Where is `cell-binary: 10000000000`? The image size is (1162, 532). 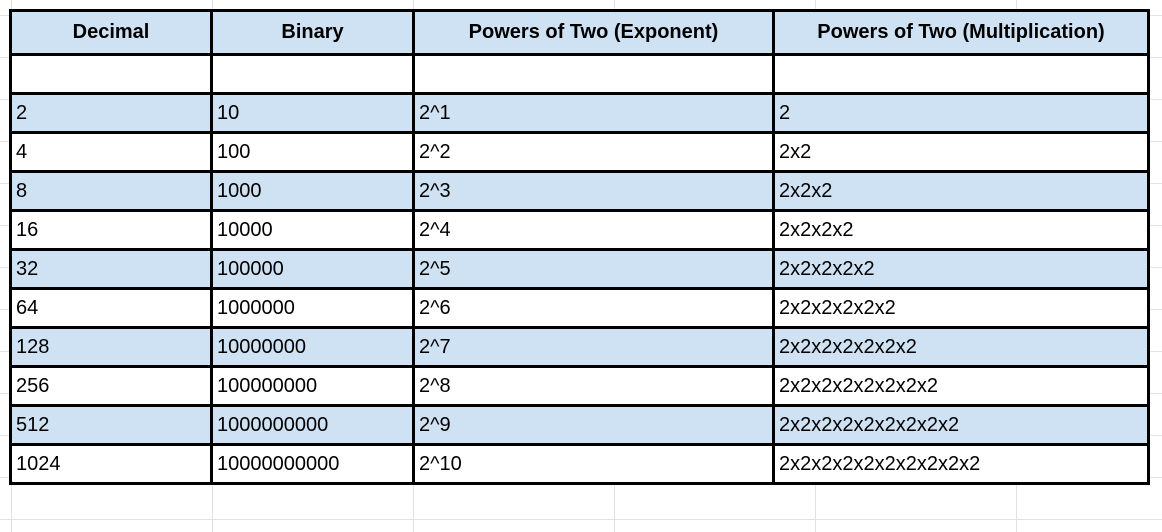 cell-binary: 10000000000 is located at coordinates (312, 464).